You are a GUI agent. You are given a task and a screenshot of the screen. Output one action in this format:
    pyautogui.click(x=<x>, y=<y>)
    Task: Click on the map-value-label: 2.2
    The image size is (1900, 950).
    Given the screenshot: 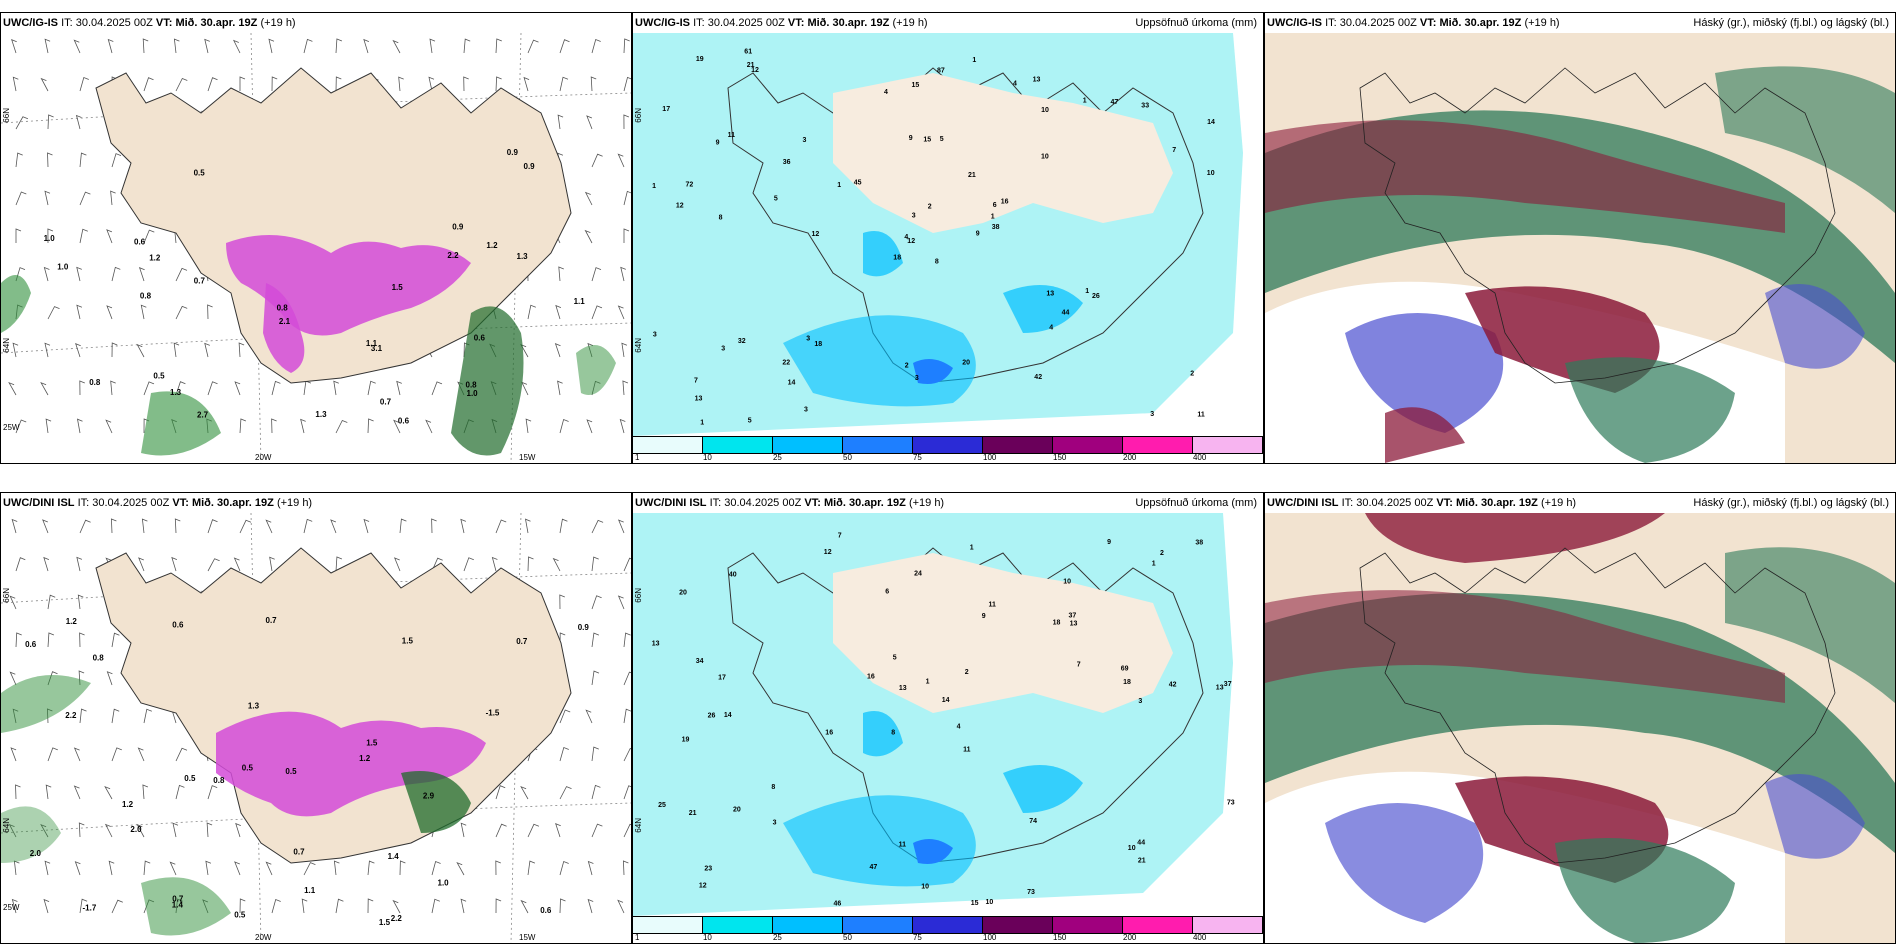 What is the action you would take?
    pyautogui.click(x=453, y=255)
    